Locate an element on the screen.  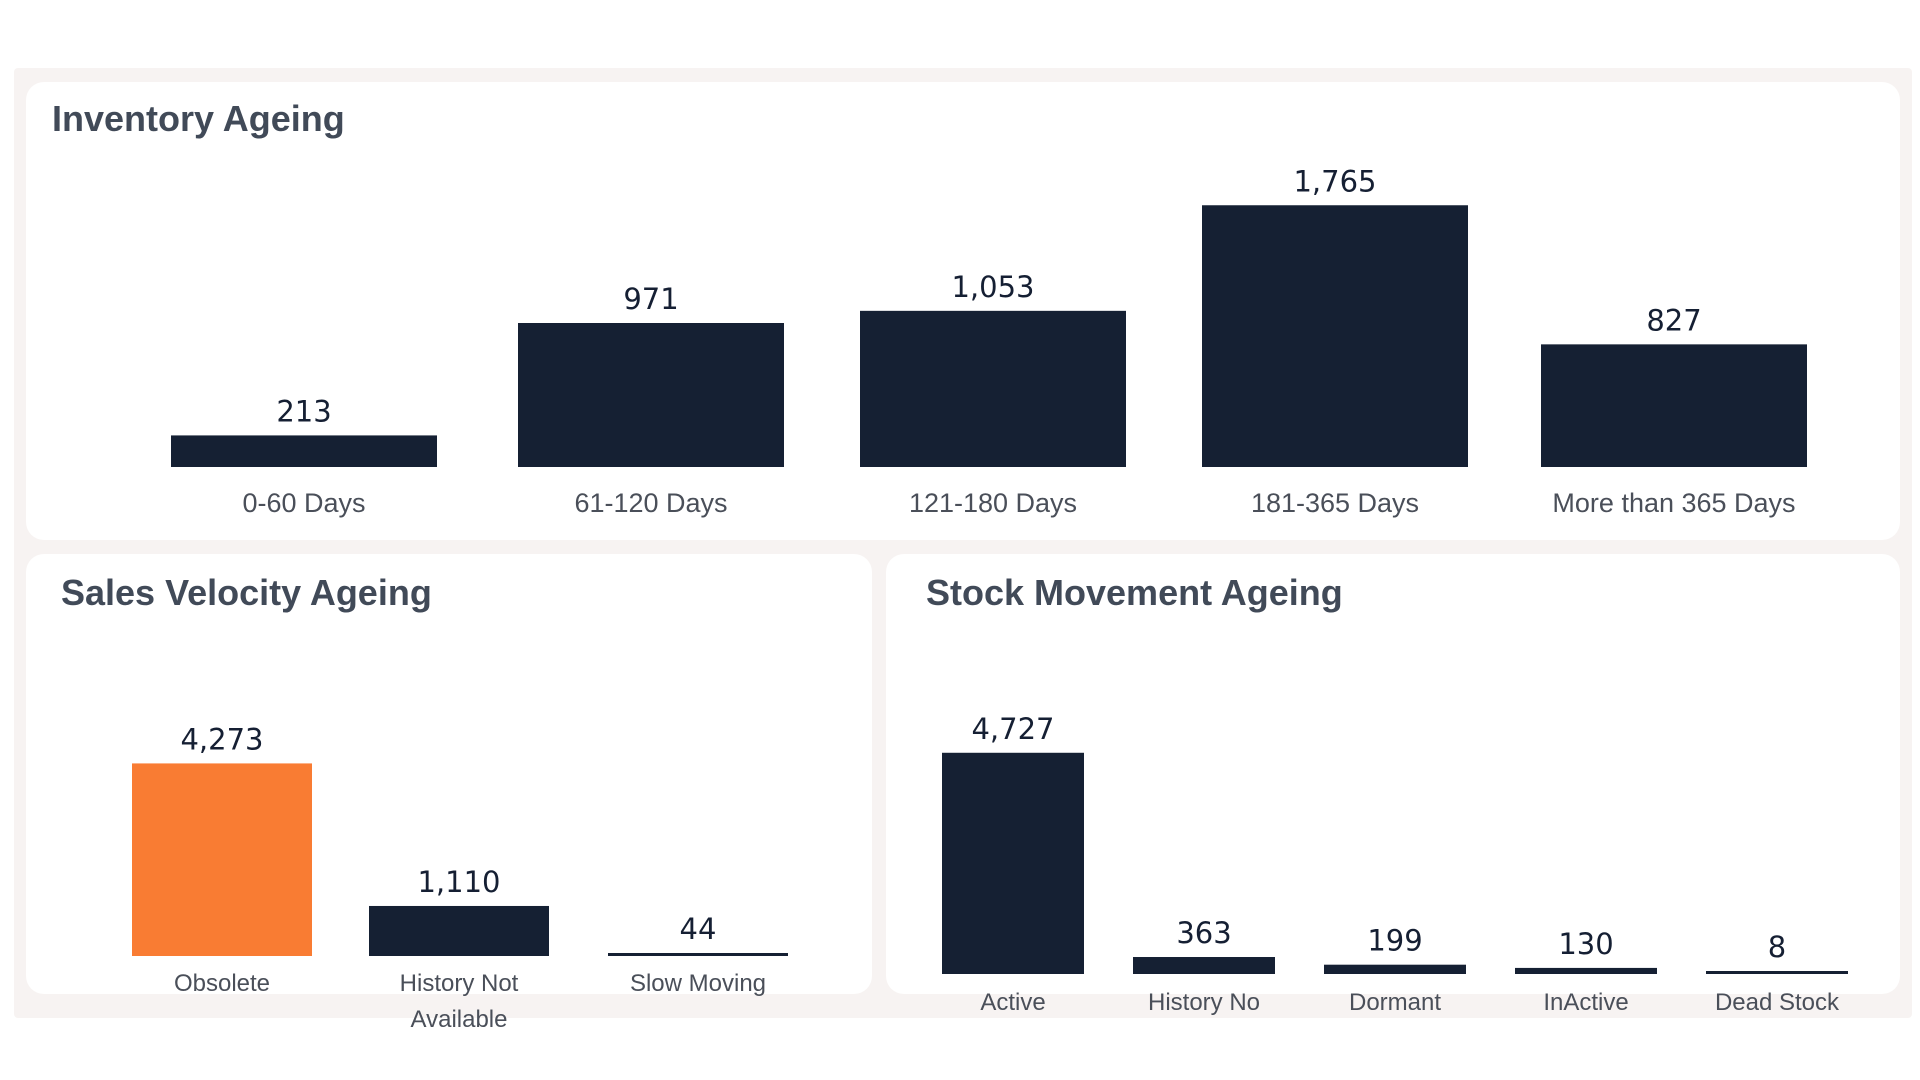
inventory-bar-61-120-days is located at coordinates (651, 395).